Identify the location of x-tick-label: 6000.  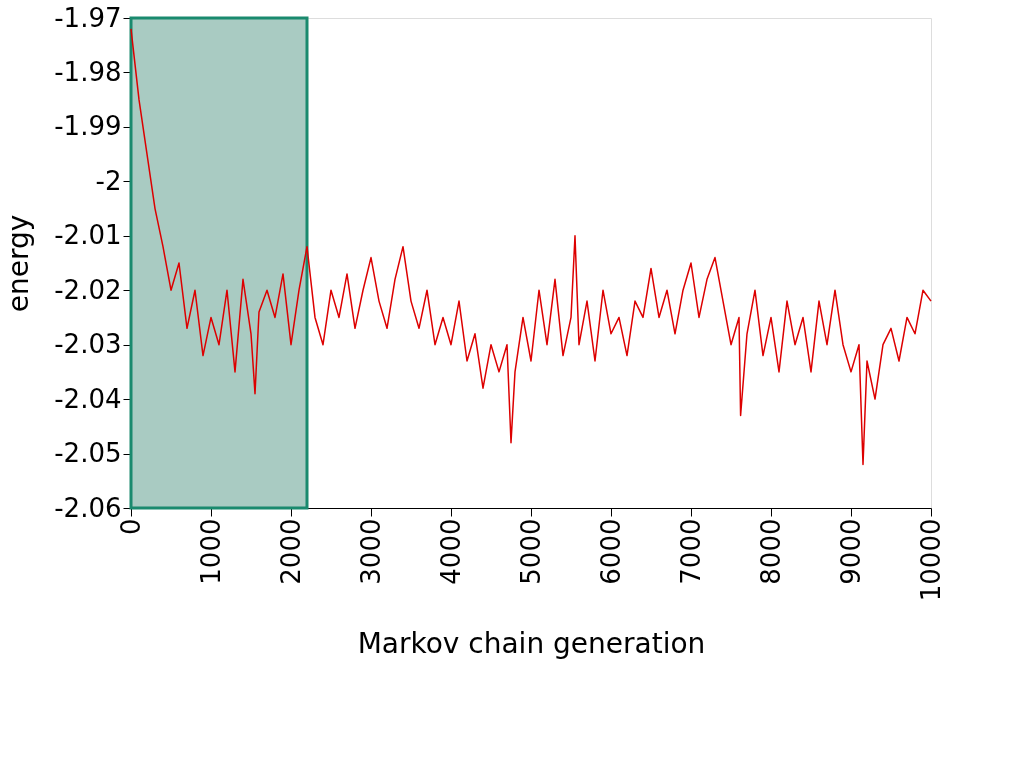
(610, 551).